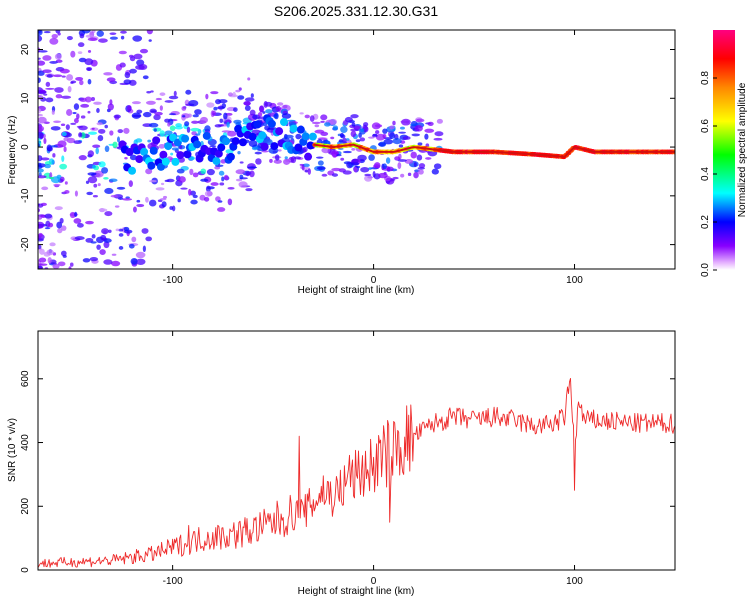 The height and width of the screenshot is (600, 750). What do you see at coordinates (705, 270) in the screenshot?
I see `colorbar-tick-label: 0.0` at bounding box center [705, 270].